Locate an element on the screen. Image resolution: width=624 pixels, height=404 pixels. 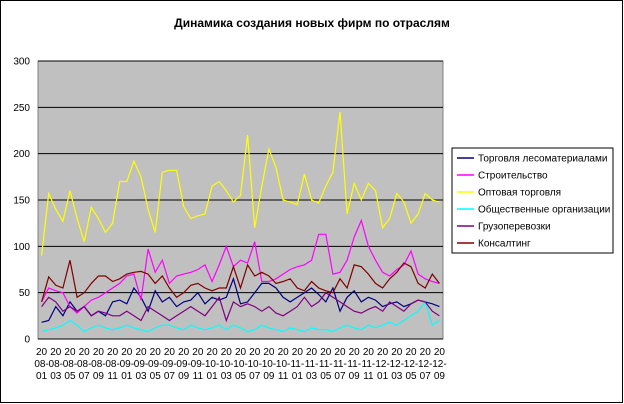
x-tick-label: 20 11-05 is located at coordinates (326, 364).